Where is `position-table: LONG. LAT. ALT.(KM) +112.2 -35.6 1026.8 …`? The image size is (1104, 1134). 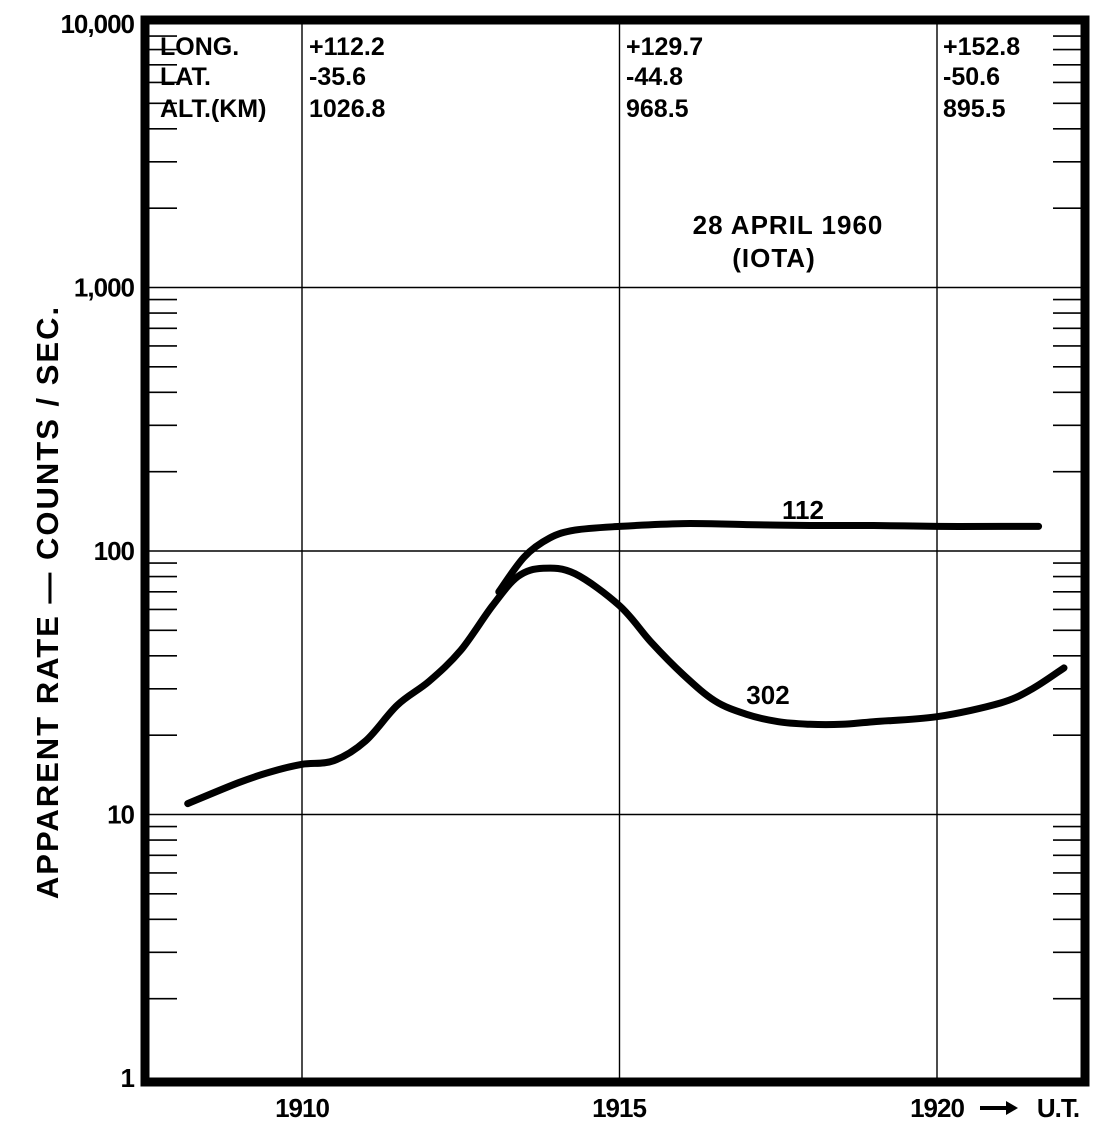 position-table: LONG. LAT. ALT.(KM) +112.2 -35.6 1026.8 … is located at coordinates (590, 78).